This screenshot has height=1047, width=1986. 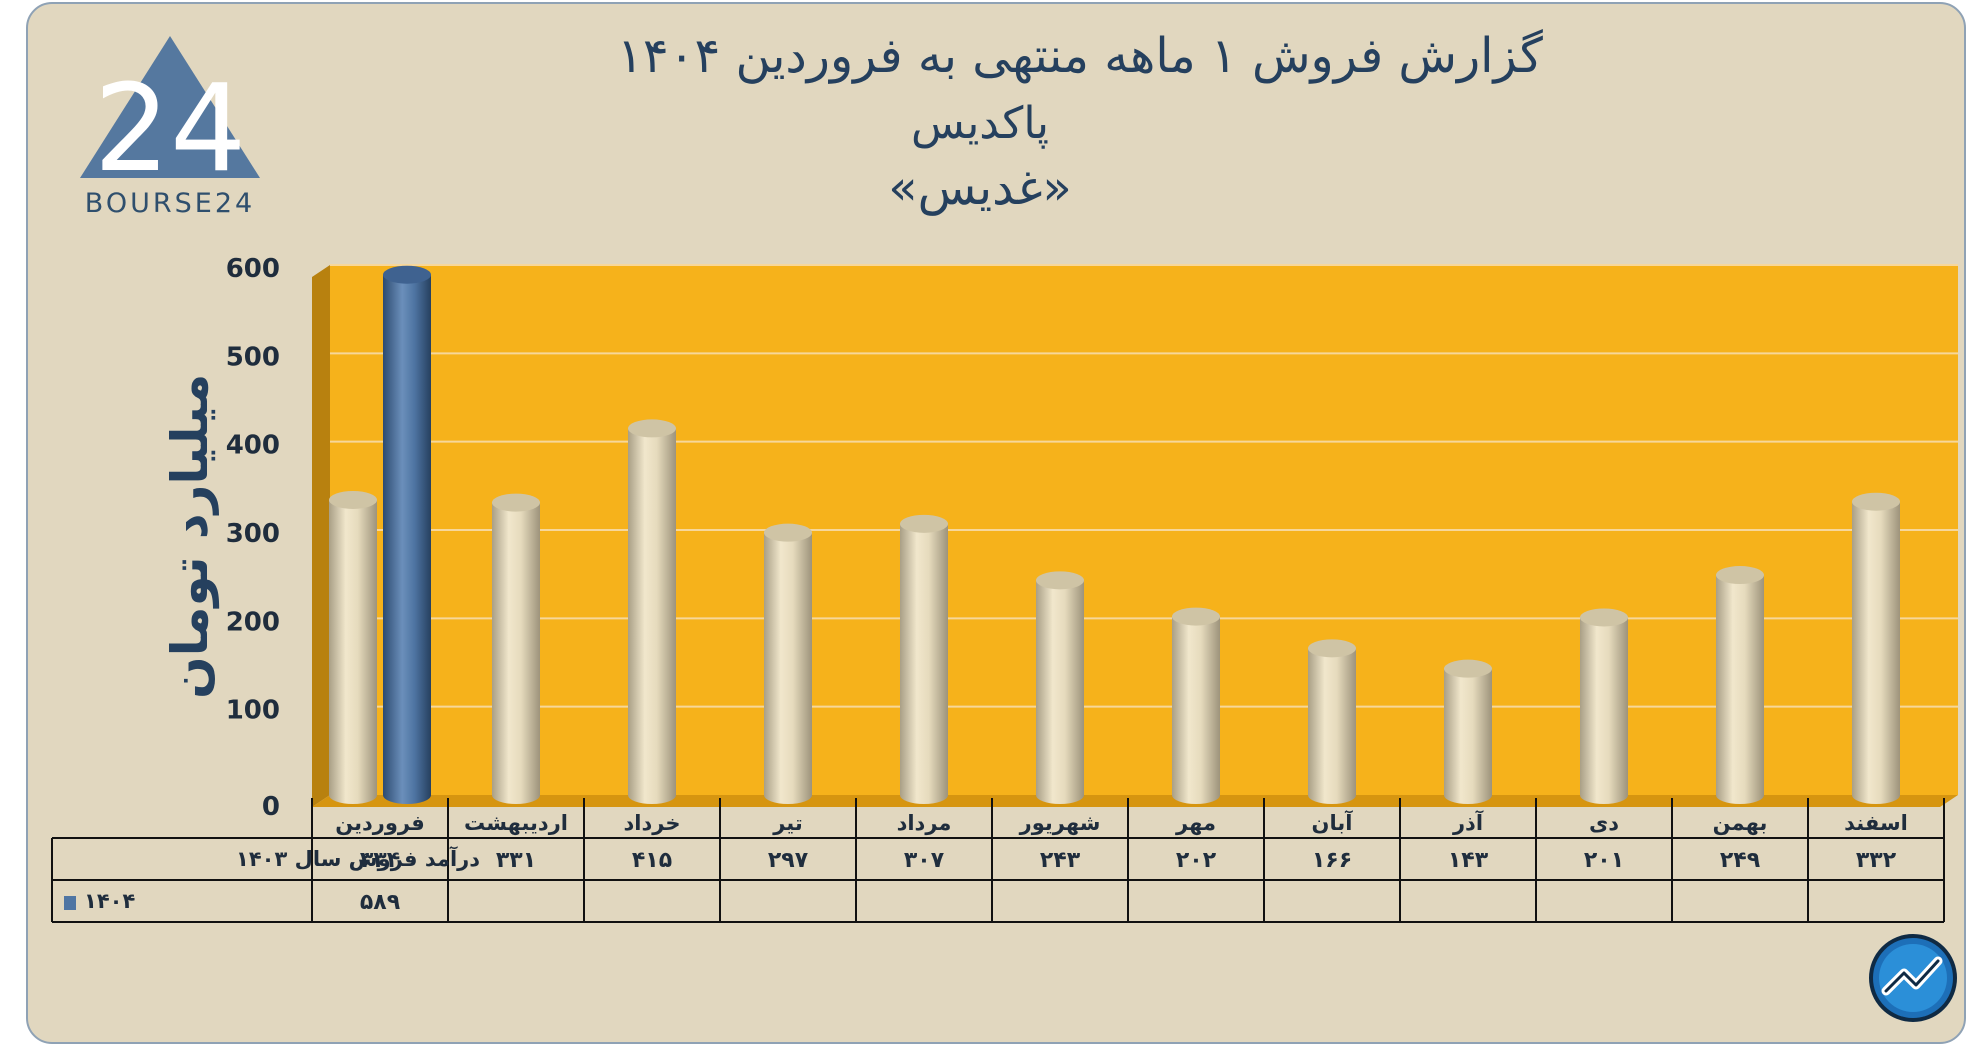 What do you see at coordinates (1195, 823) in the screenshot?
I see `month-label: مهر` at bounding box center [1195, 823].